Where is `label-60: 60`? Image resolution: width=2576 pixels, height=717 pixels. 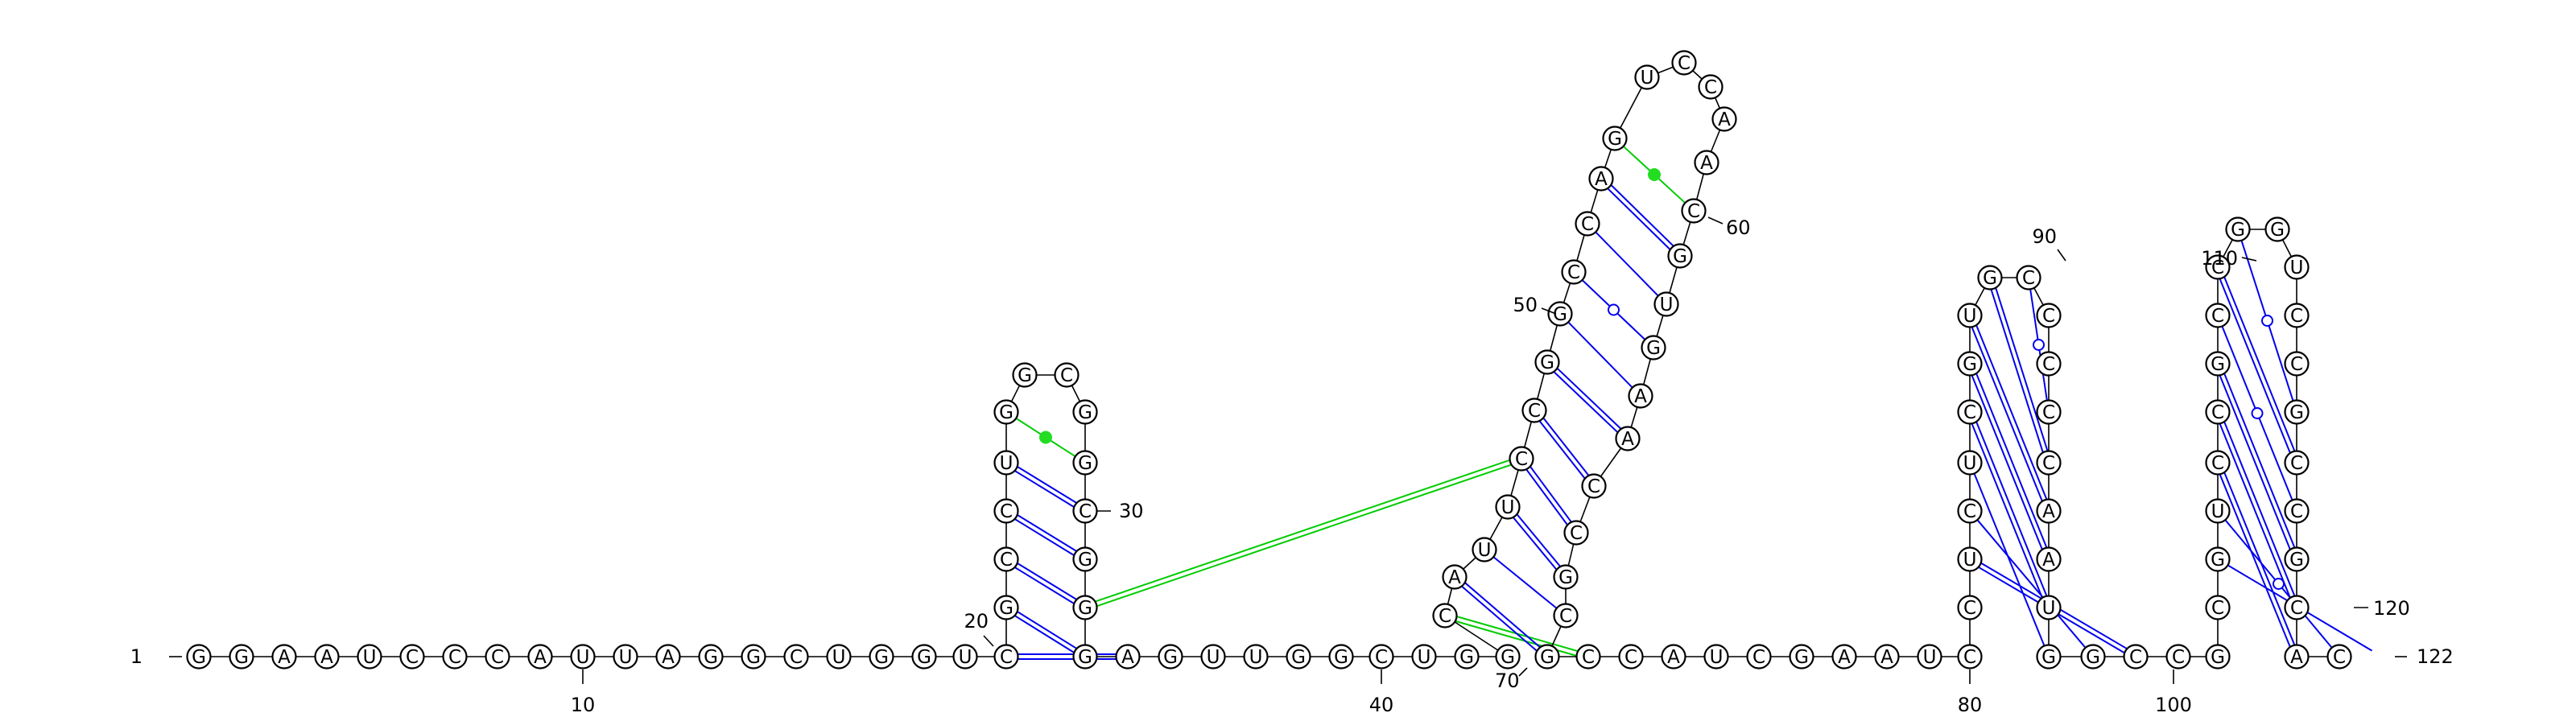 label-60: 60 is located at coordinates (1738, 228).